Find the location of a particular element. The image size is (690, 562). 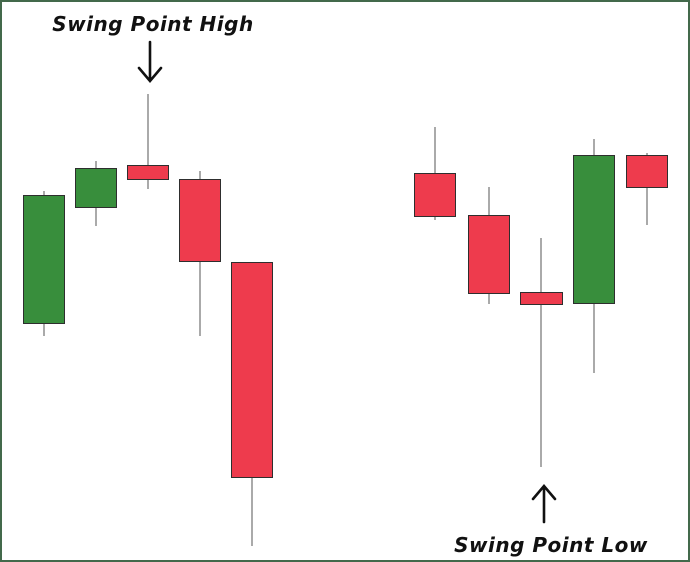

candle-body-left-3-swing-point-high is located at coordinates (148, 172).